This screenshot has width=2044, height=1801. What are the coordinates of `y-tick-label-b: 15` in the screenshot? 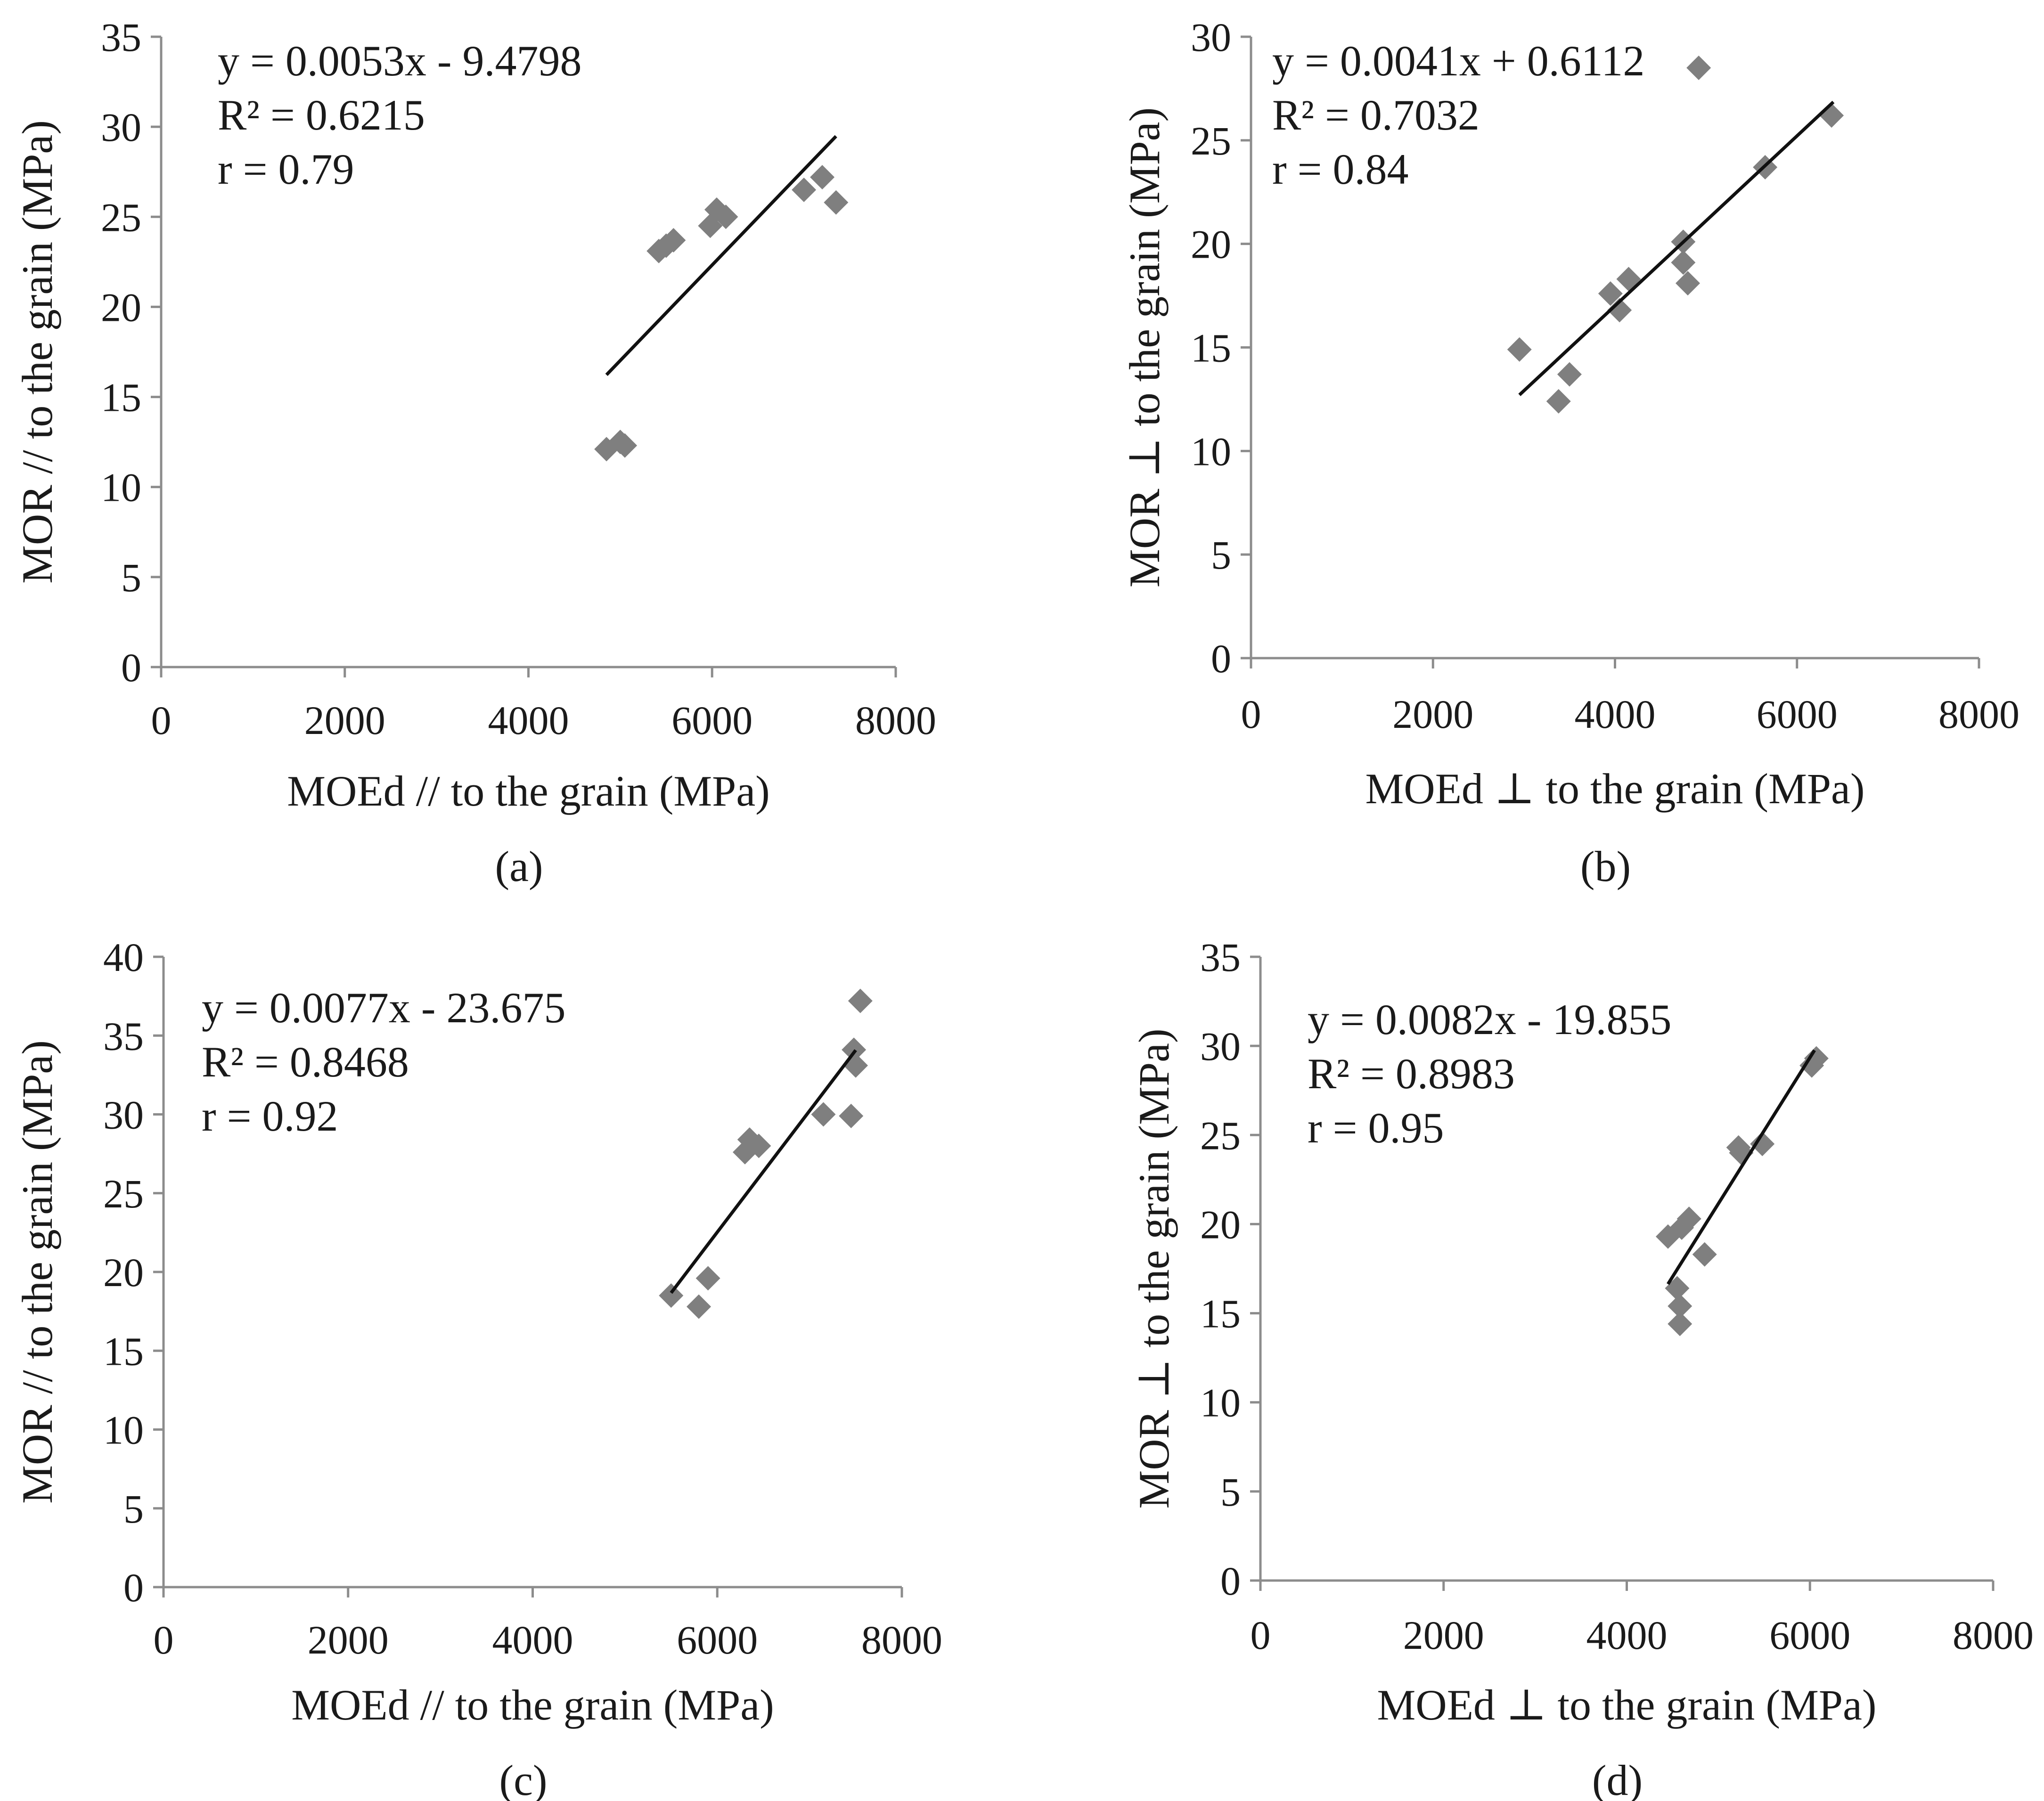 It's located at (1211, 348).